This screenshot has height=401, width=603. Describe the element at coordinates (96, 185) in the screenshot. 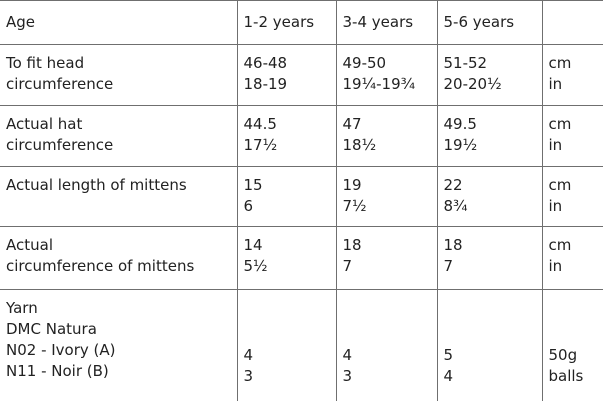

I see `cell-line: Actual length of mittens` at that location.